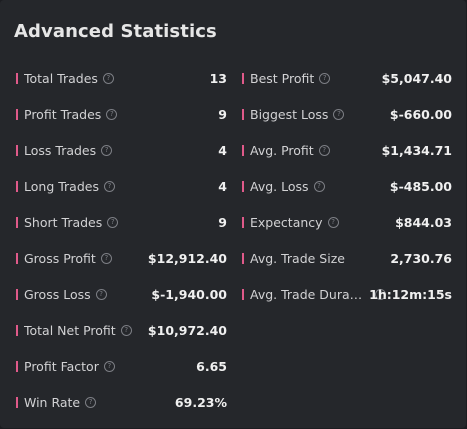 The width and height of the screenshot is (467, 429). I want to click on stat-row-avg-profit: Avg. Profit ? $1,434.71, so click(347, 150).